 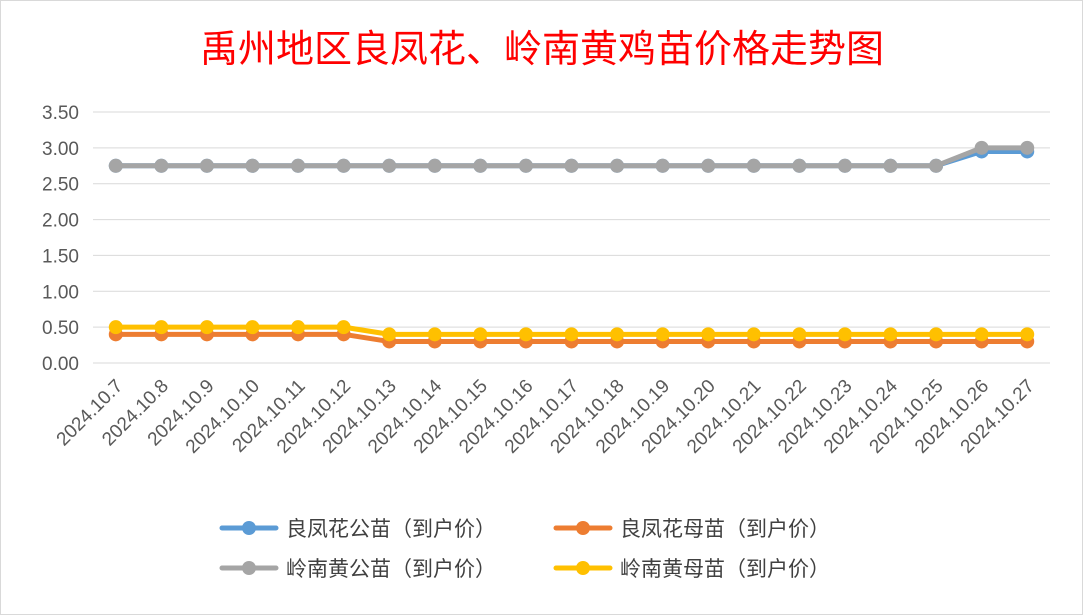 I want to click on y-tick-label: 1.50, so click(x=60, y=256).